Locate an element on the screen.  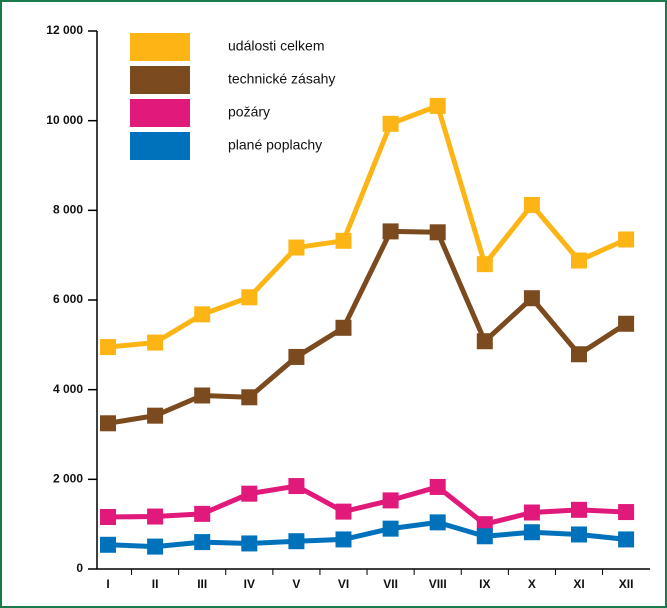
x-tick-label: XII is located at coordinates (626, 584).